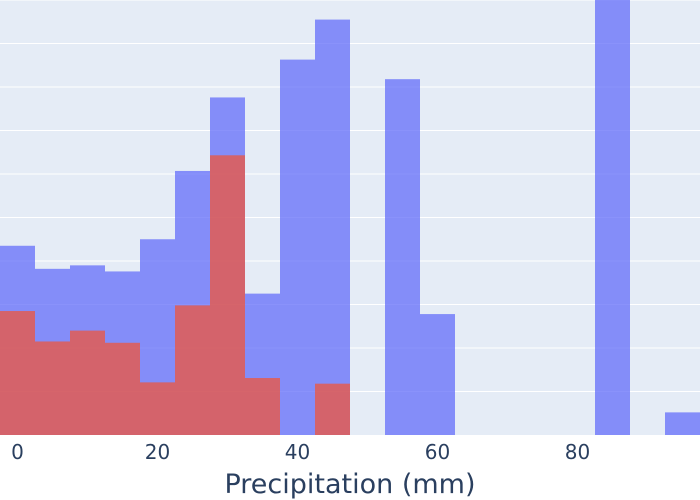 Image resolution: width=700 pixels, height=500 pixels. What do you see at coordinates (437, 452) in the screenshot?
I see `x-tick-label-60: 60` at bounding box center [437, 452].